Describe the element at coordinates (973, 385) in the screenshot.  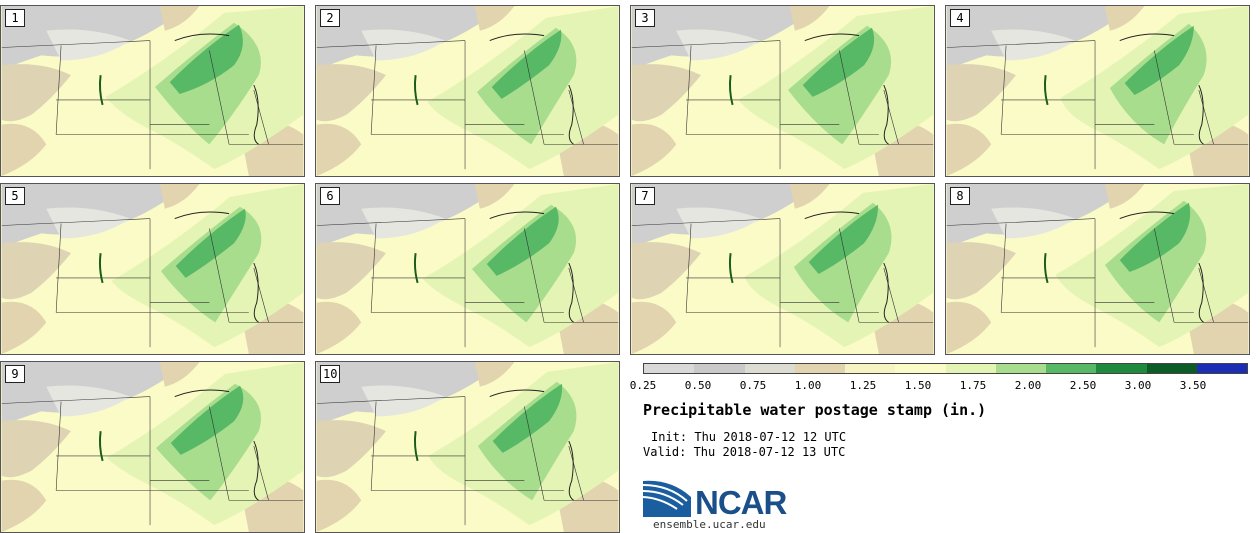
I see `colorbar-tick: 1.75` at that location.